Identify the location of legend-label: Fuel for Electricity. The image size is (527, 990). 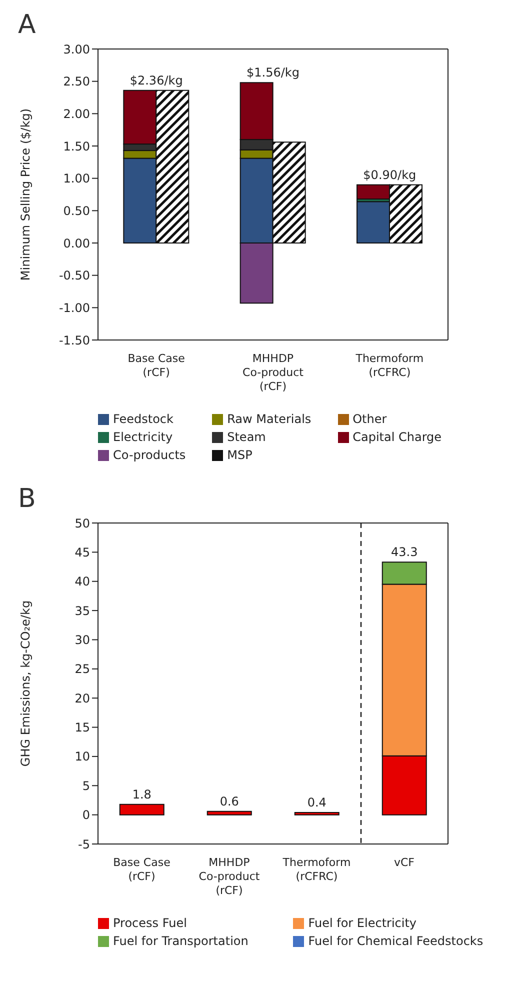
(362, 923).